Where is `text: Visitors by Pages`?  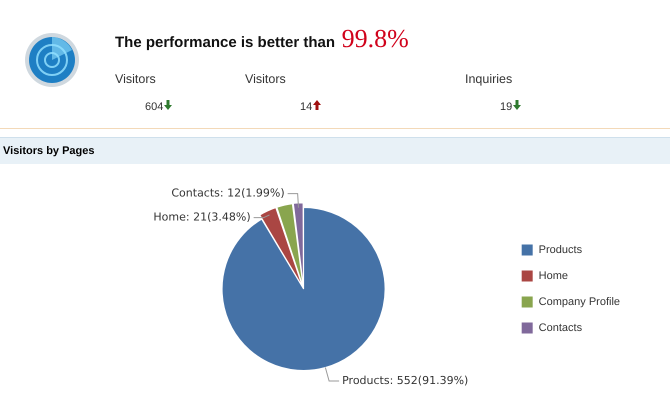
text: Visitors by Pages is located at coordinates (335, 150).